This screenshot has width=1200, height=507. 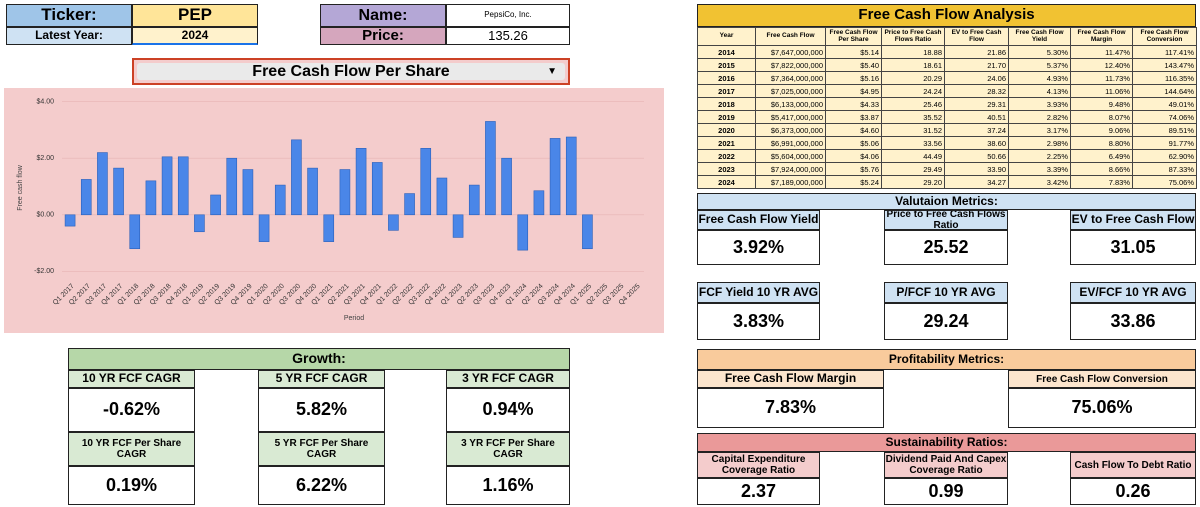 I want to click on table-cell: 3.39%, so click(x=1039, y=169).